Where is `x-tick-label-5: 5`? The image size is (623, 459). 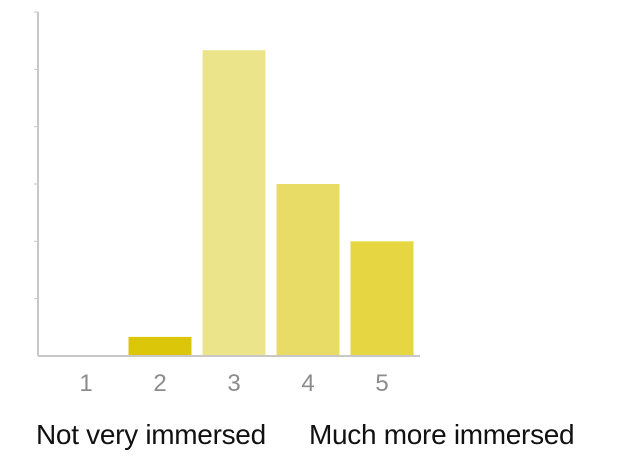 x-tick-label-5: 5 is located at coordinates (381, 383).